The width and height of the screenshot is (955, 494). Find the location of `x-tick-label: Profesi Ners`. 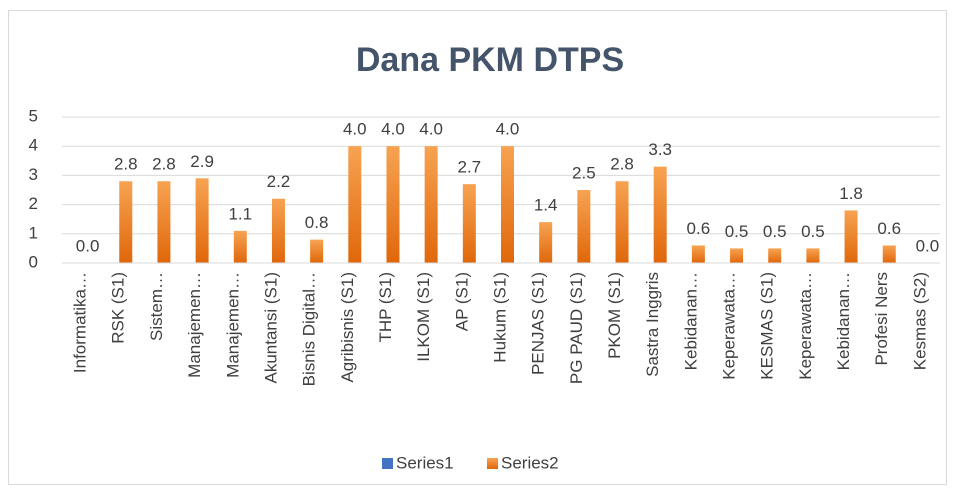

x-tick-label: Profesi Ners is located at coordinates (881, 319).